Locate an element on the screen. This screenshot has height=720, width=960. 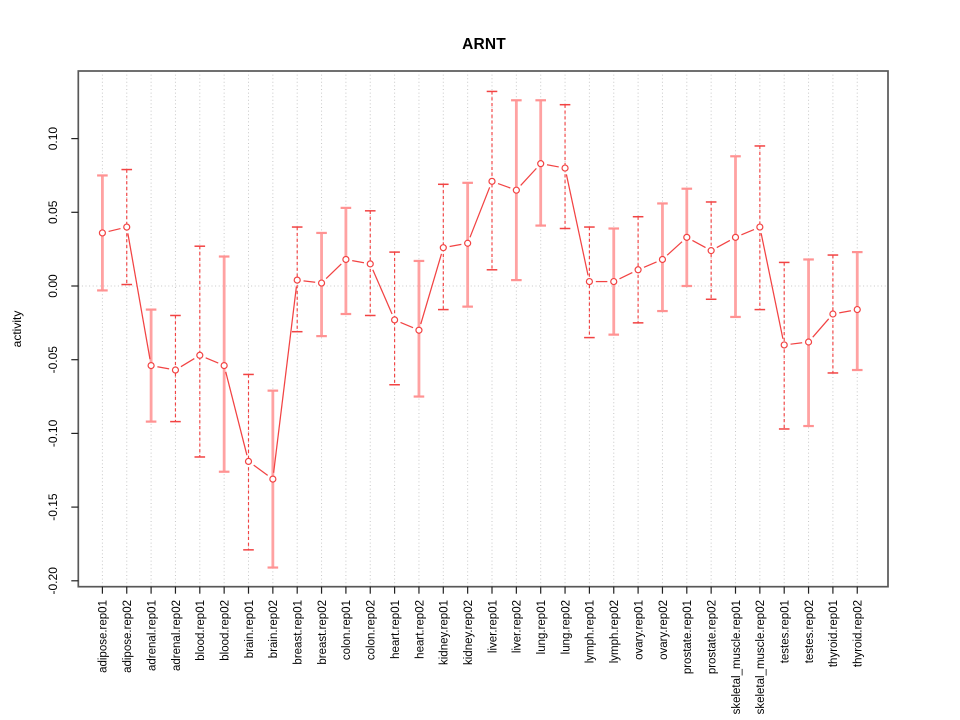
x-tick-label: adipose.rep02 is located at coordinates (128, 636).